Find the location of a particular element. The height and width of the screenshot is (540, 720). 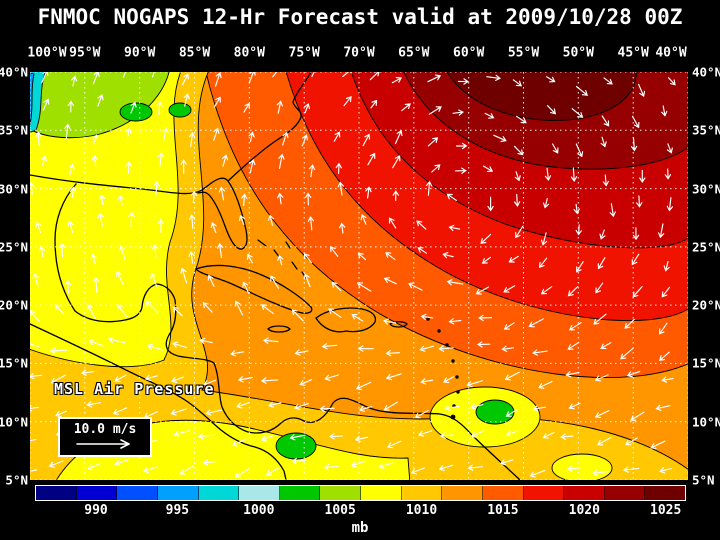

coastline-lesser-antilles is located at coordinates (443, 368).